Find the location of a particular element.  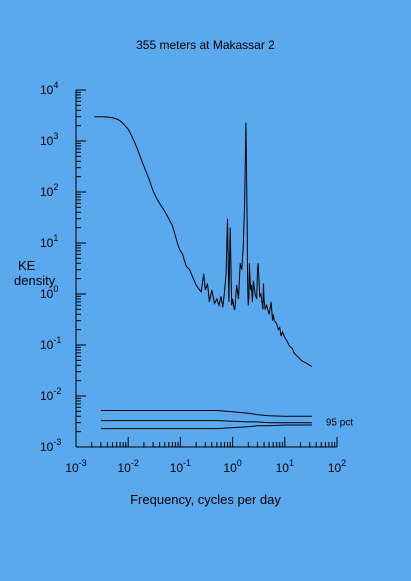

y-tick-label-exp: 1 is located at coordinates (55, 238).